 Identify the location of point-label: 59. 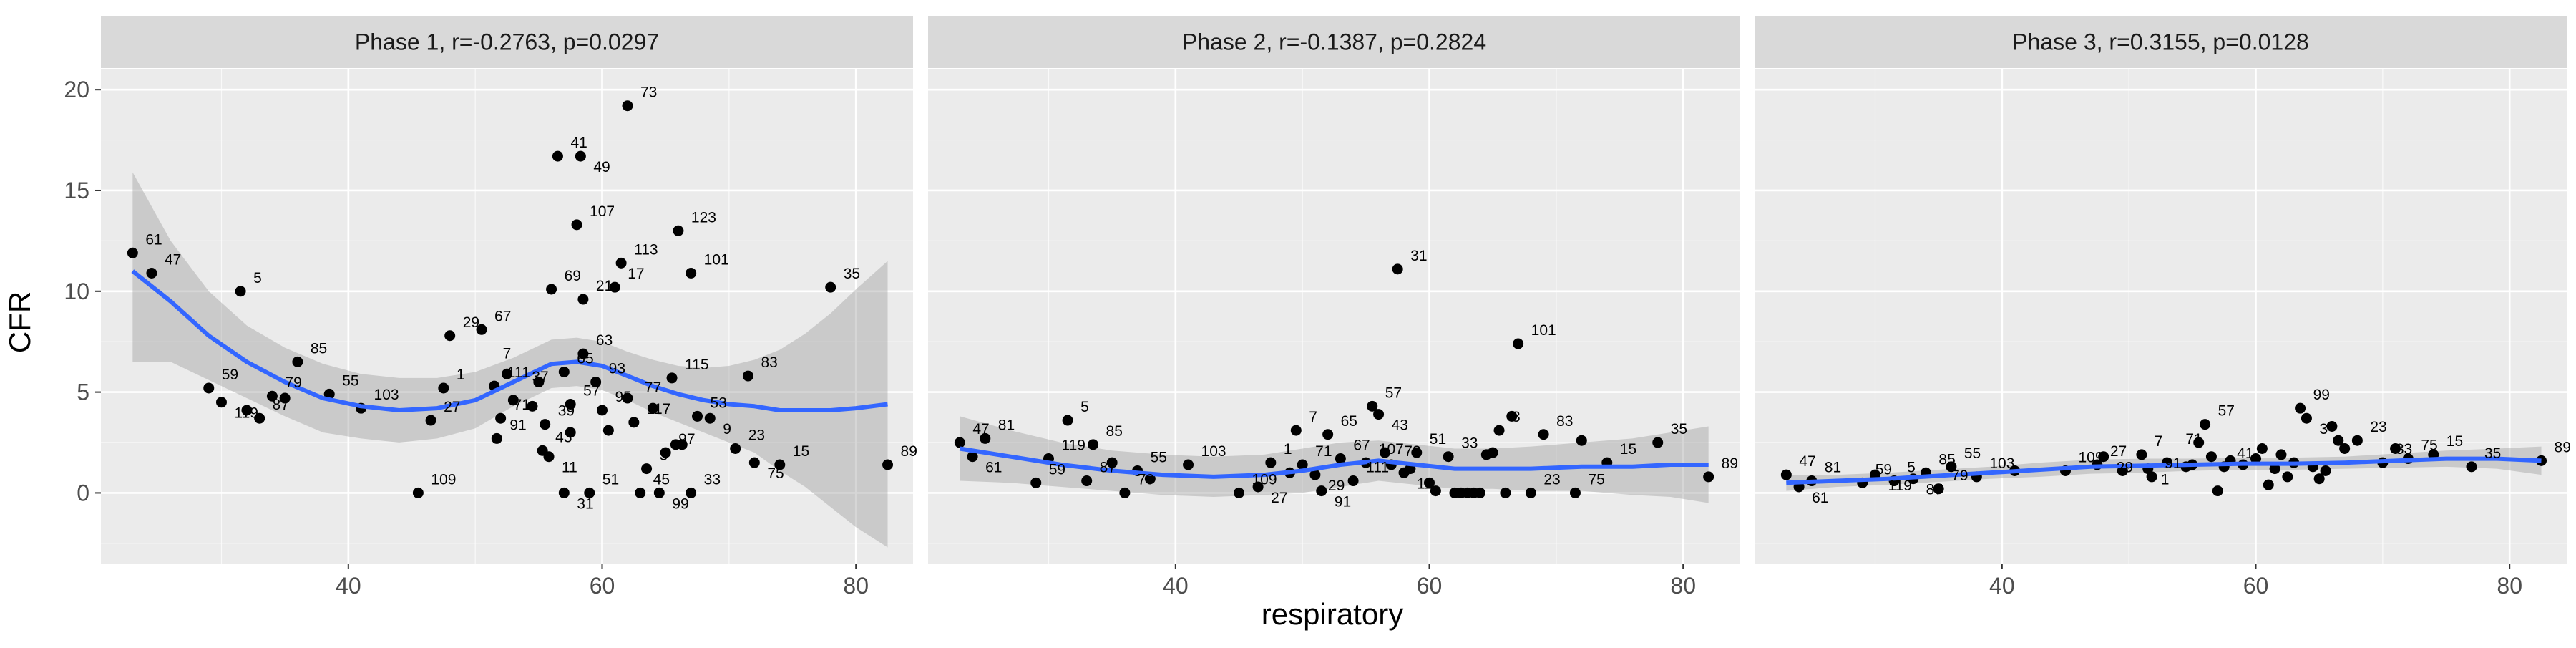
(1883, 470).